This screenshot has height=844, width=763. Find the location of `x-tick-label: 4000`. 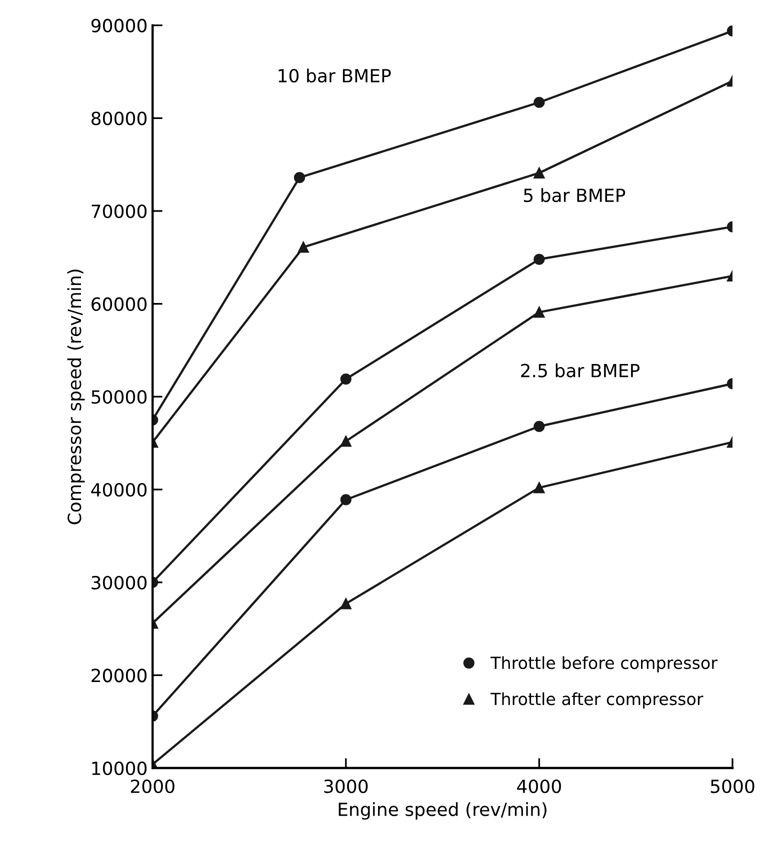

x-tick-label: 4000 is located at coordinates (539, 786).